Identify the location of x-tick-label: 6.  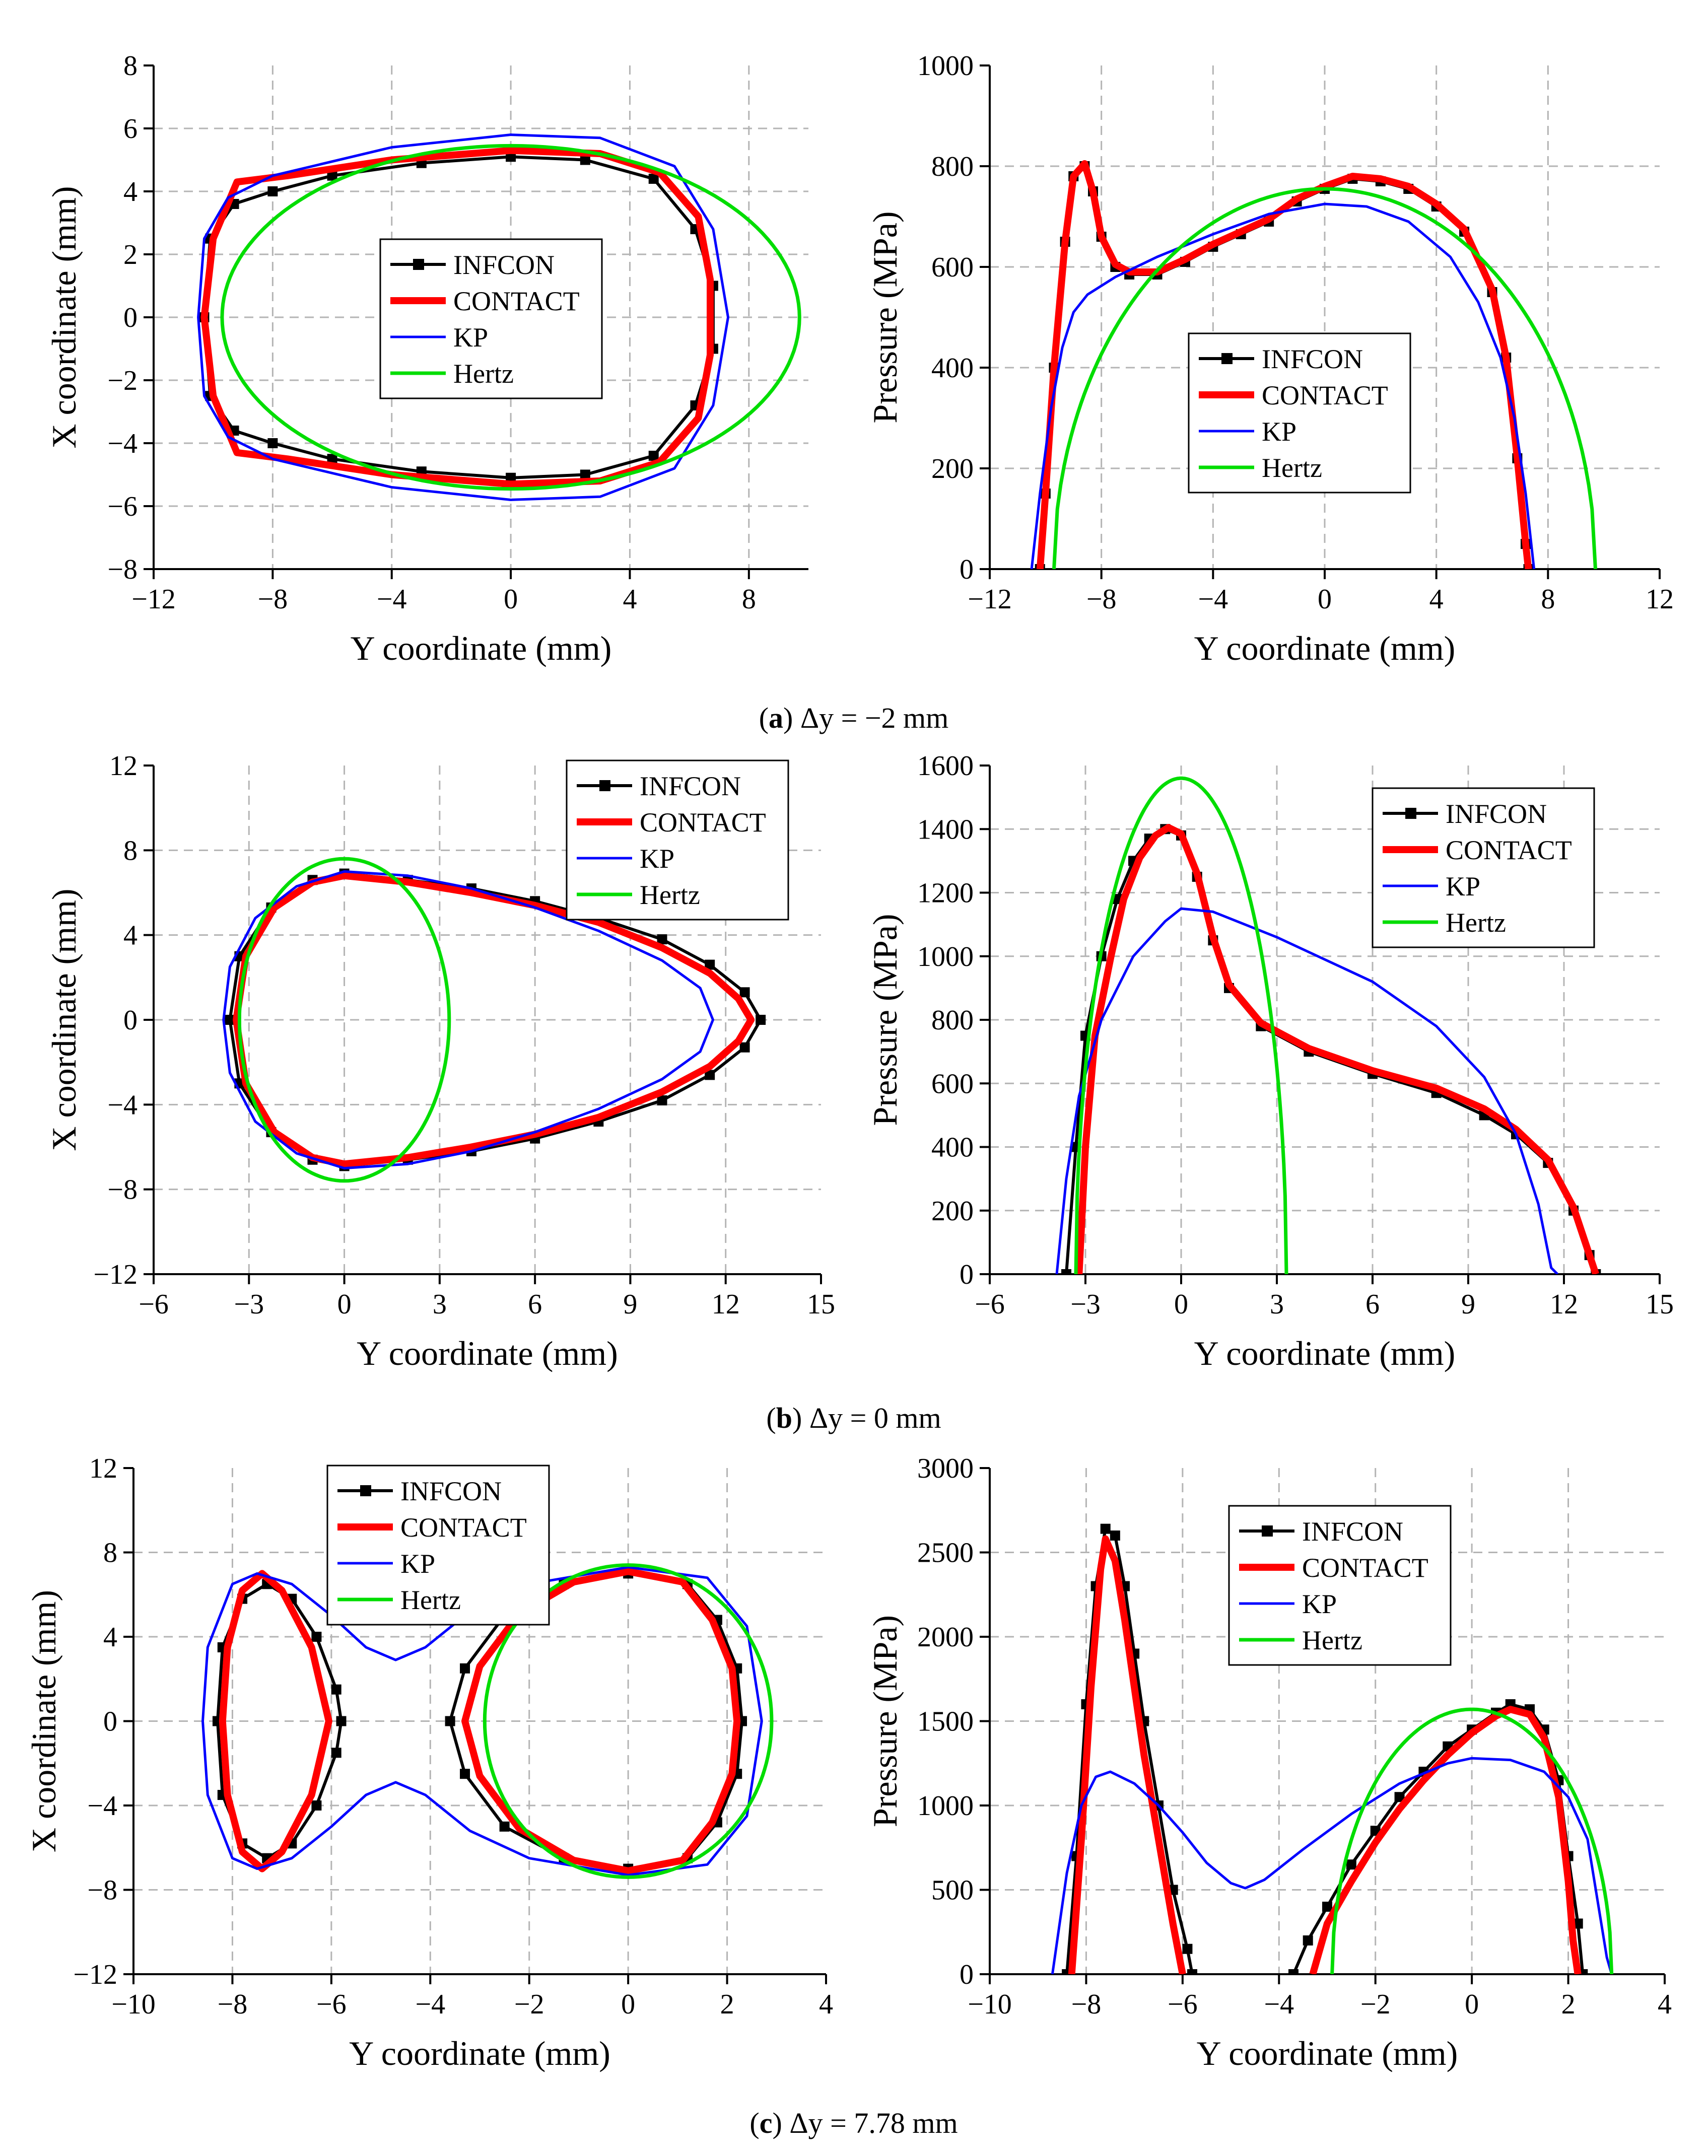
(535, 1304).